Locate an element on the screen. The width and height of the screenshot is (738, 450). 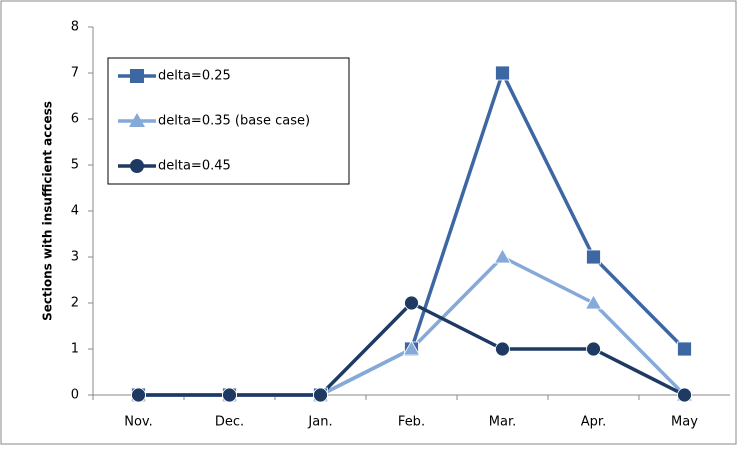
y-tick-label: 4 is located at coordinates (75, 211).